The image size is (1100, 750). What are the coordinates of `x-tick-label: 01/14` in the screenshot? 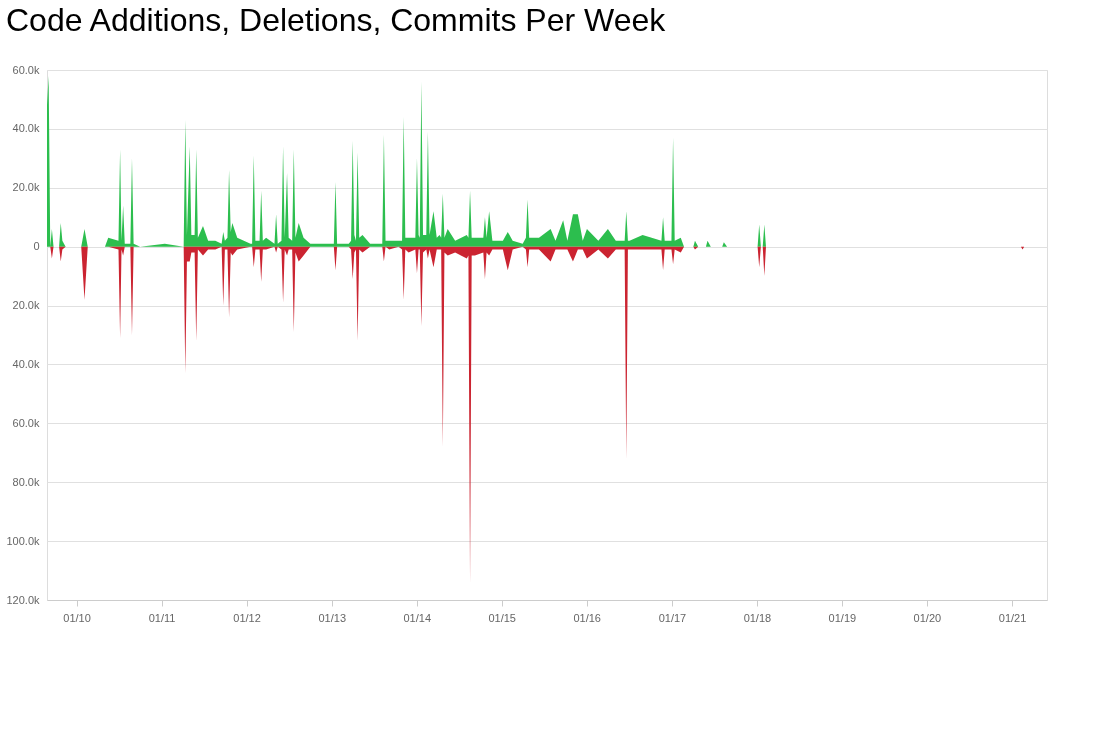 It's located at (417, 617).